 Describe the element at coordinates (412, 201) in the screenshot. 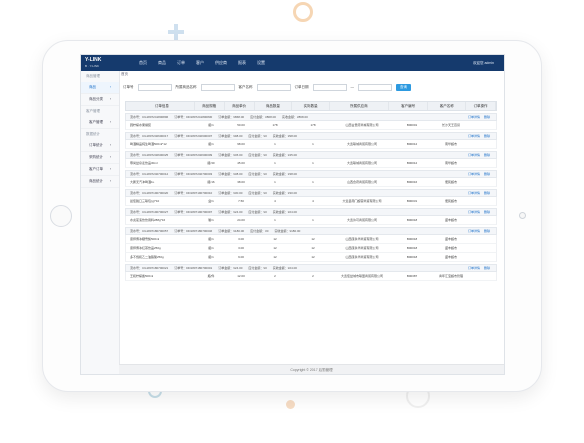

I see `table-cell: B00031` at that location.